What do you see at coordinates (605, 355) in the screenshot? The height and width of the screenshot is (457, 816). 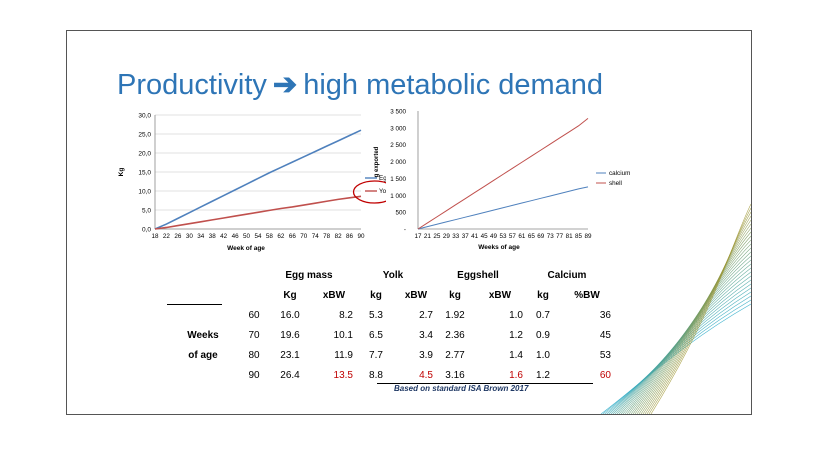 I see `table-cell: 53` at bounding box center [605, 355].